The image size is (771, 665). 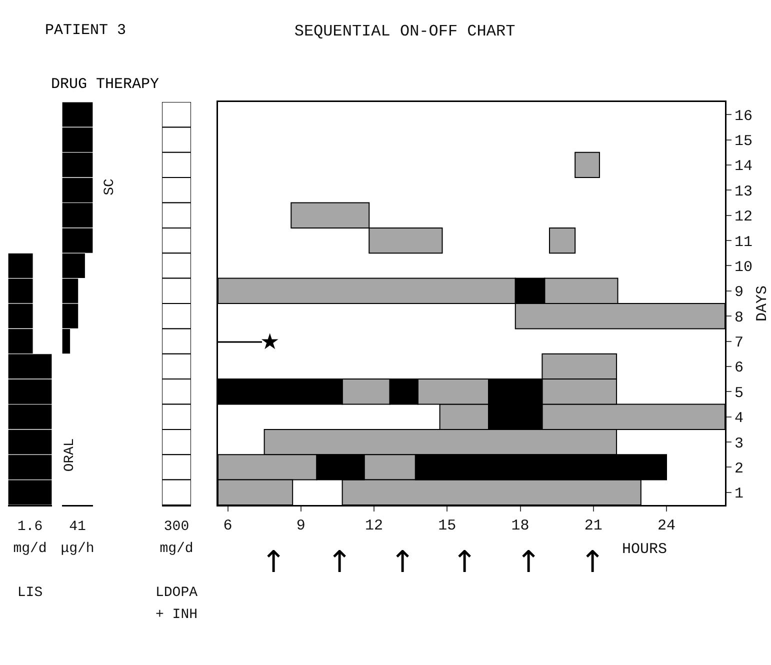 I want to click on x-tick-label: 24, so click(x=666, y=526).